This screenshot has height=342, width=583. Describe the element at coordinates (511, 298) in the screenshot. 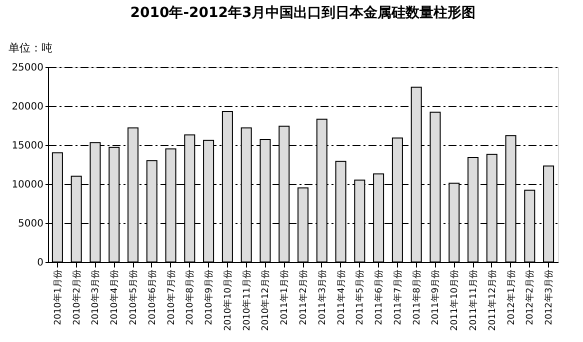

I see `x-tick-label: 2012年1月份` at that location.